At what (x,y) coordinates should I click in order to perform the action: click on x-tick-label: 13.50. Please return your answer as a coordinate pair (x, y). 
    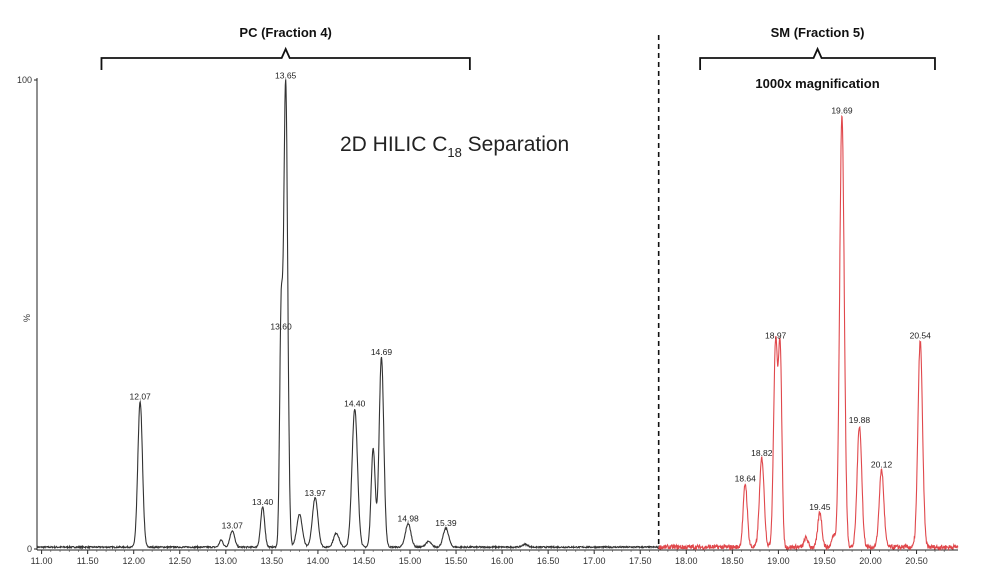
    Looking at the image, I should click on (272, 561).